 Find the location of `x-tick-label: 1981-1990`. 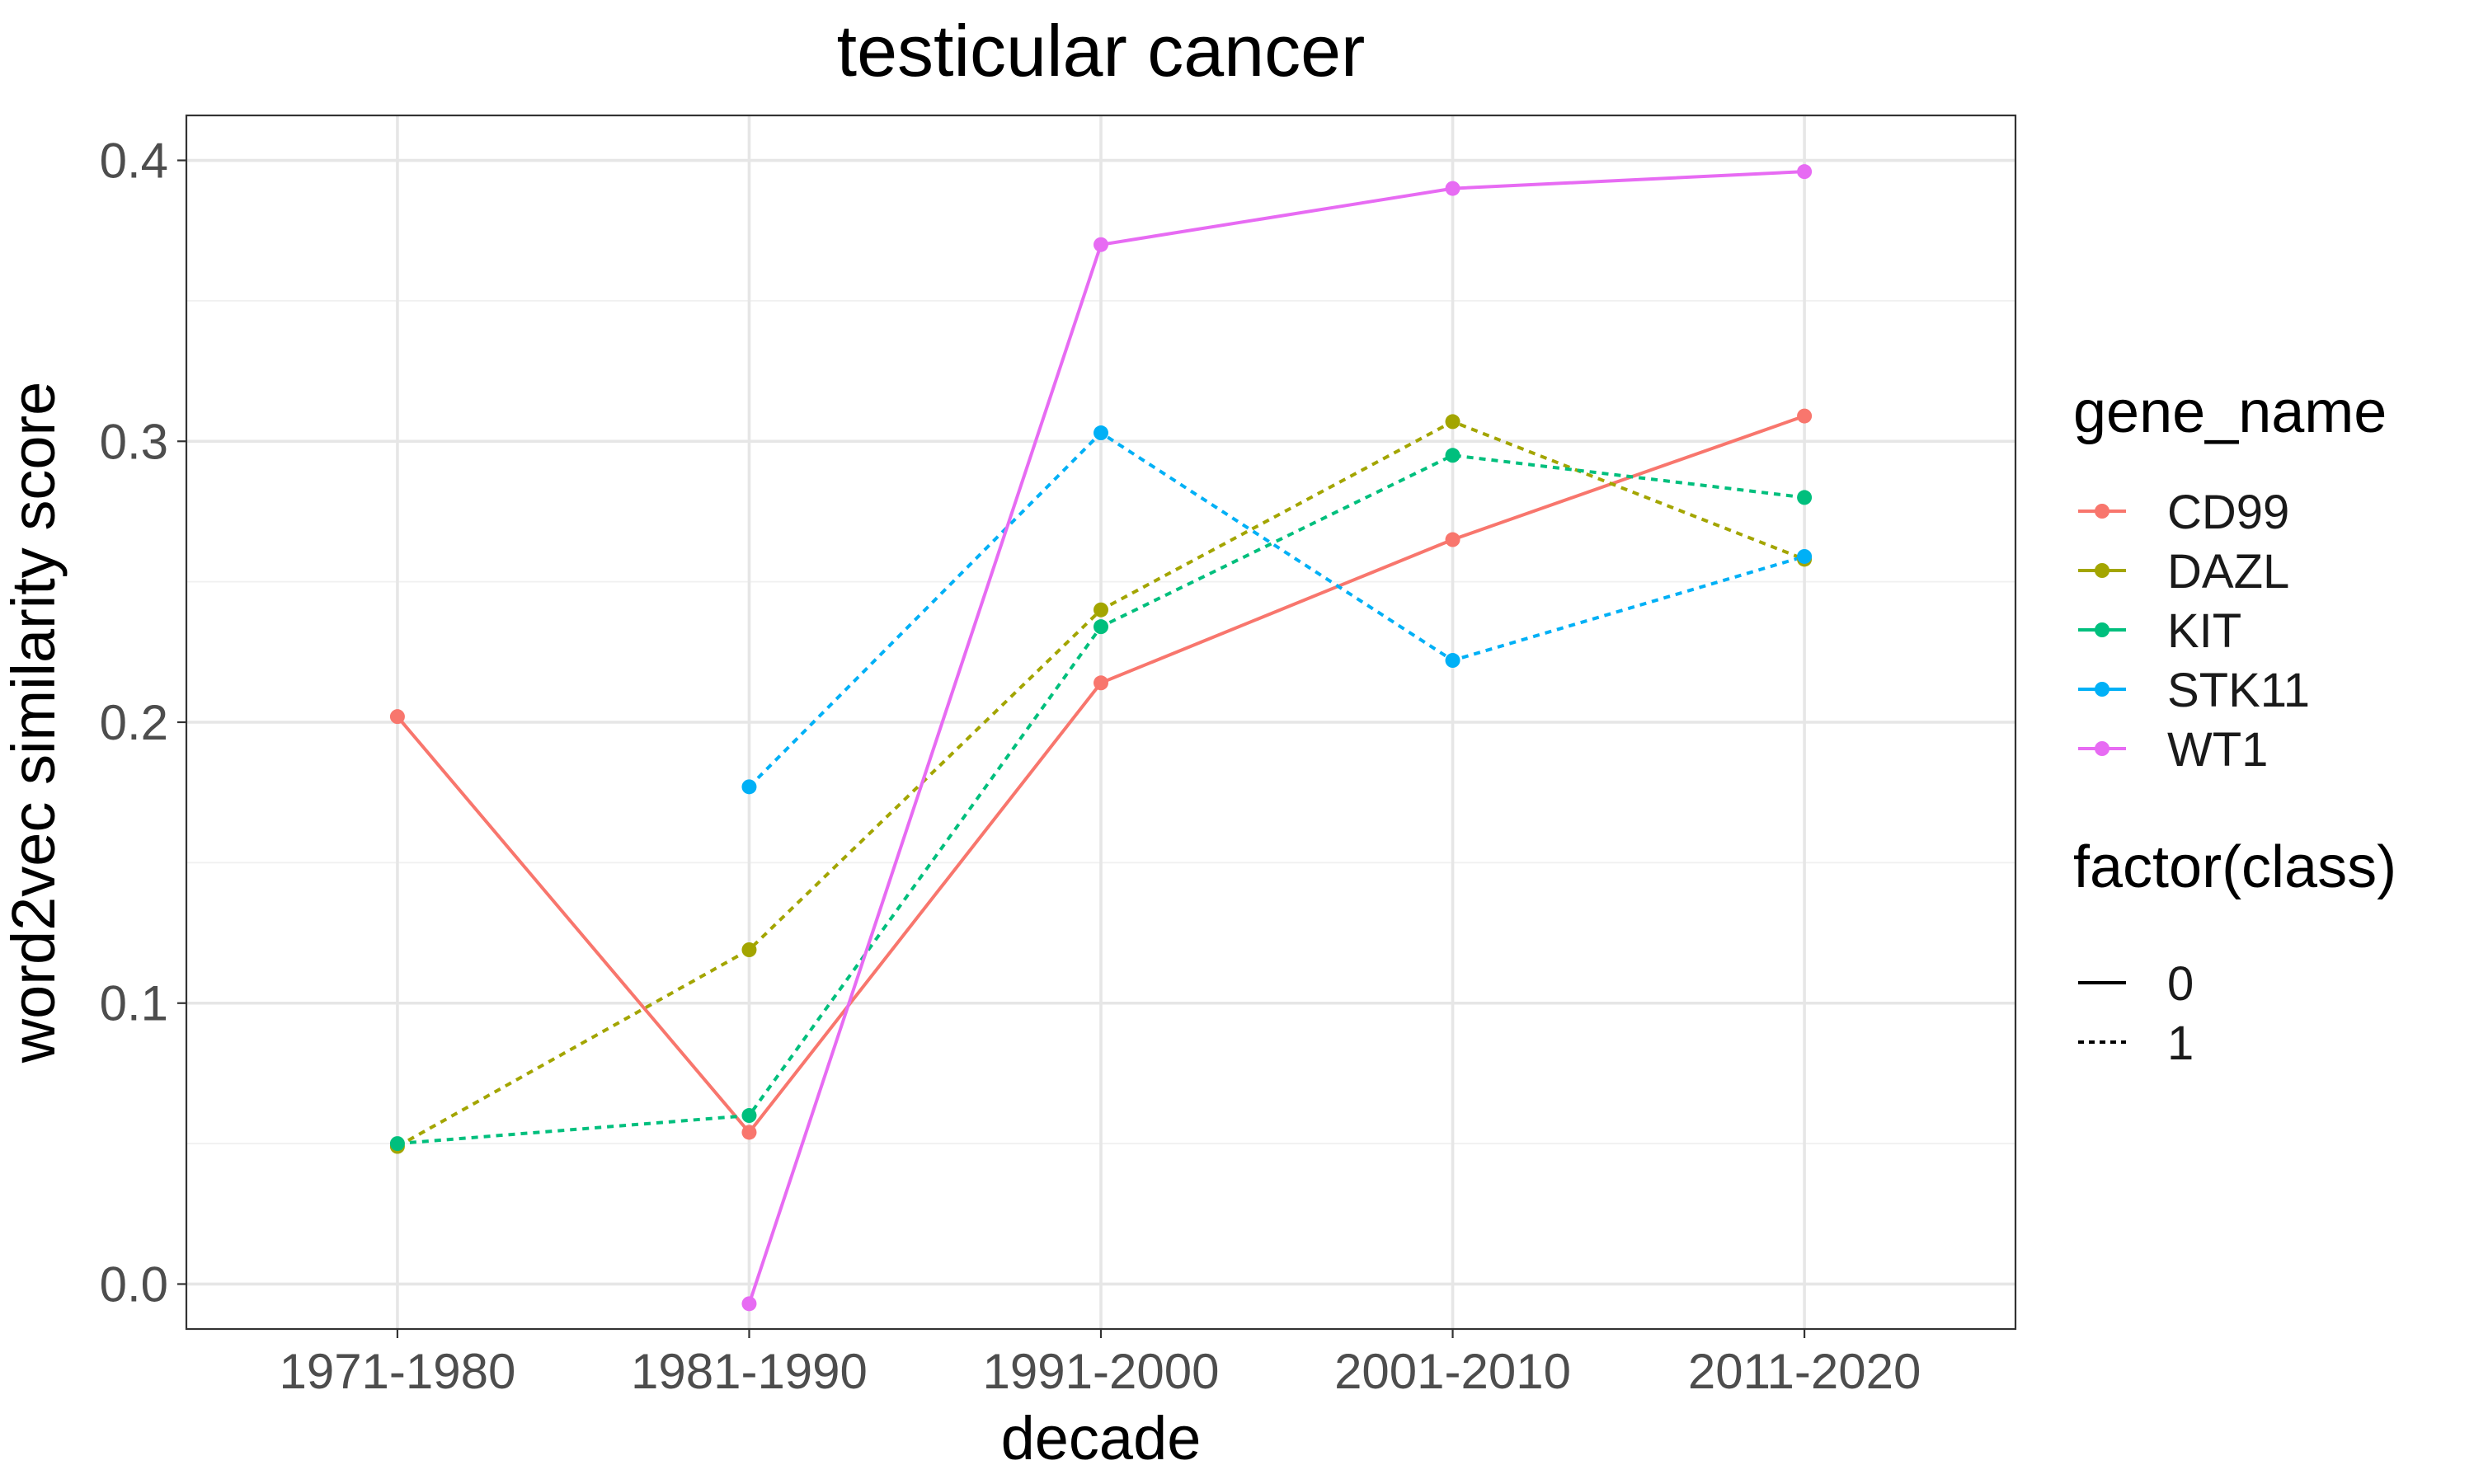

x-tick-label: 1981-1990 is located at coordinates (749, 1371).